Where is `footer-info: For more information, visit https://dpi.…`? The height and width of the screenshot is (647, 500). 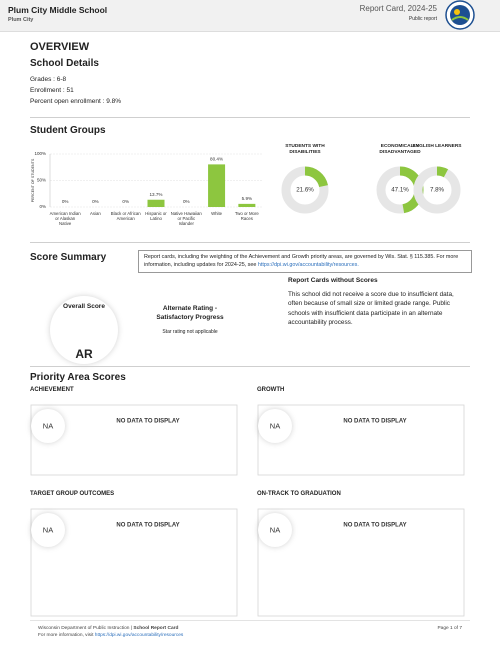
footer-info: For more information, visit https://dpi.… is located at coordinates (111, 636).